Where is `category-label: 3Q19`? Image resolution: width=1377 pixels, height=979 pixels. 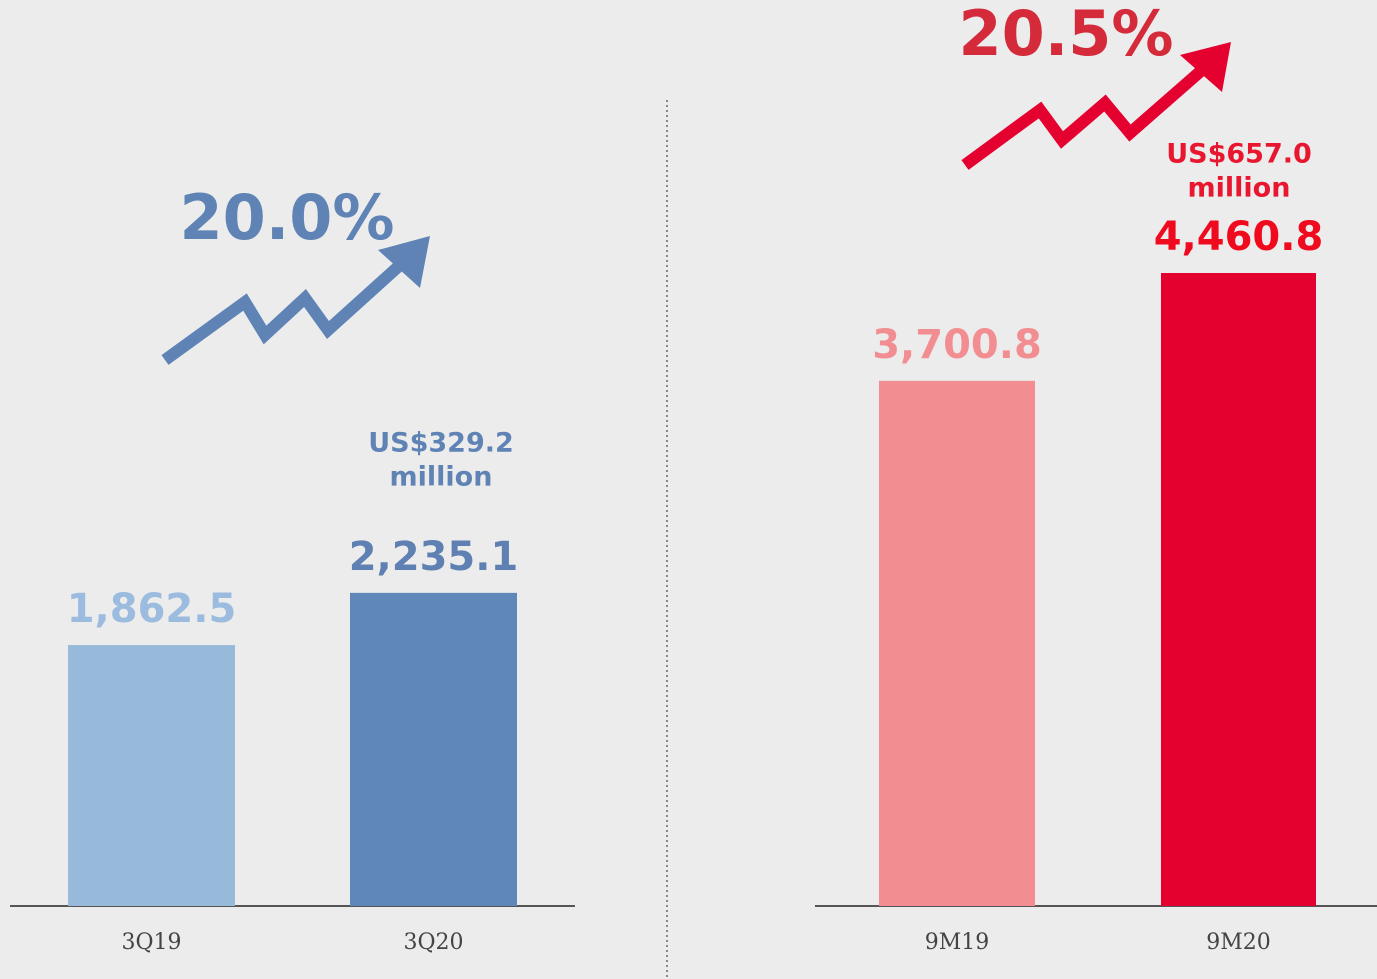
category-label: 3Q19 is located at coordinates (151, 942).